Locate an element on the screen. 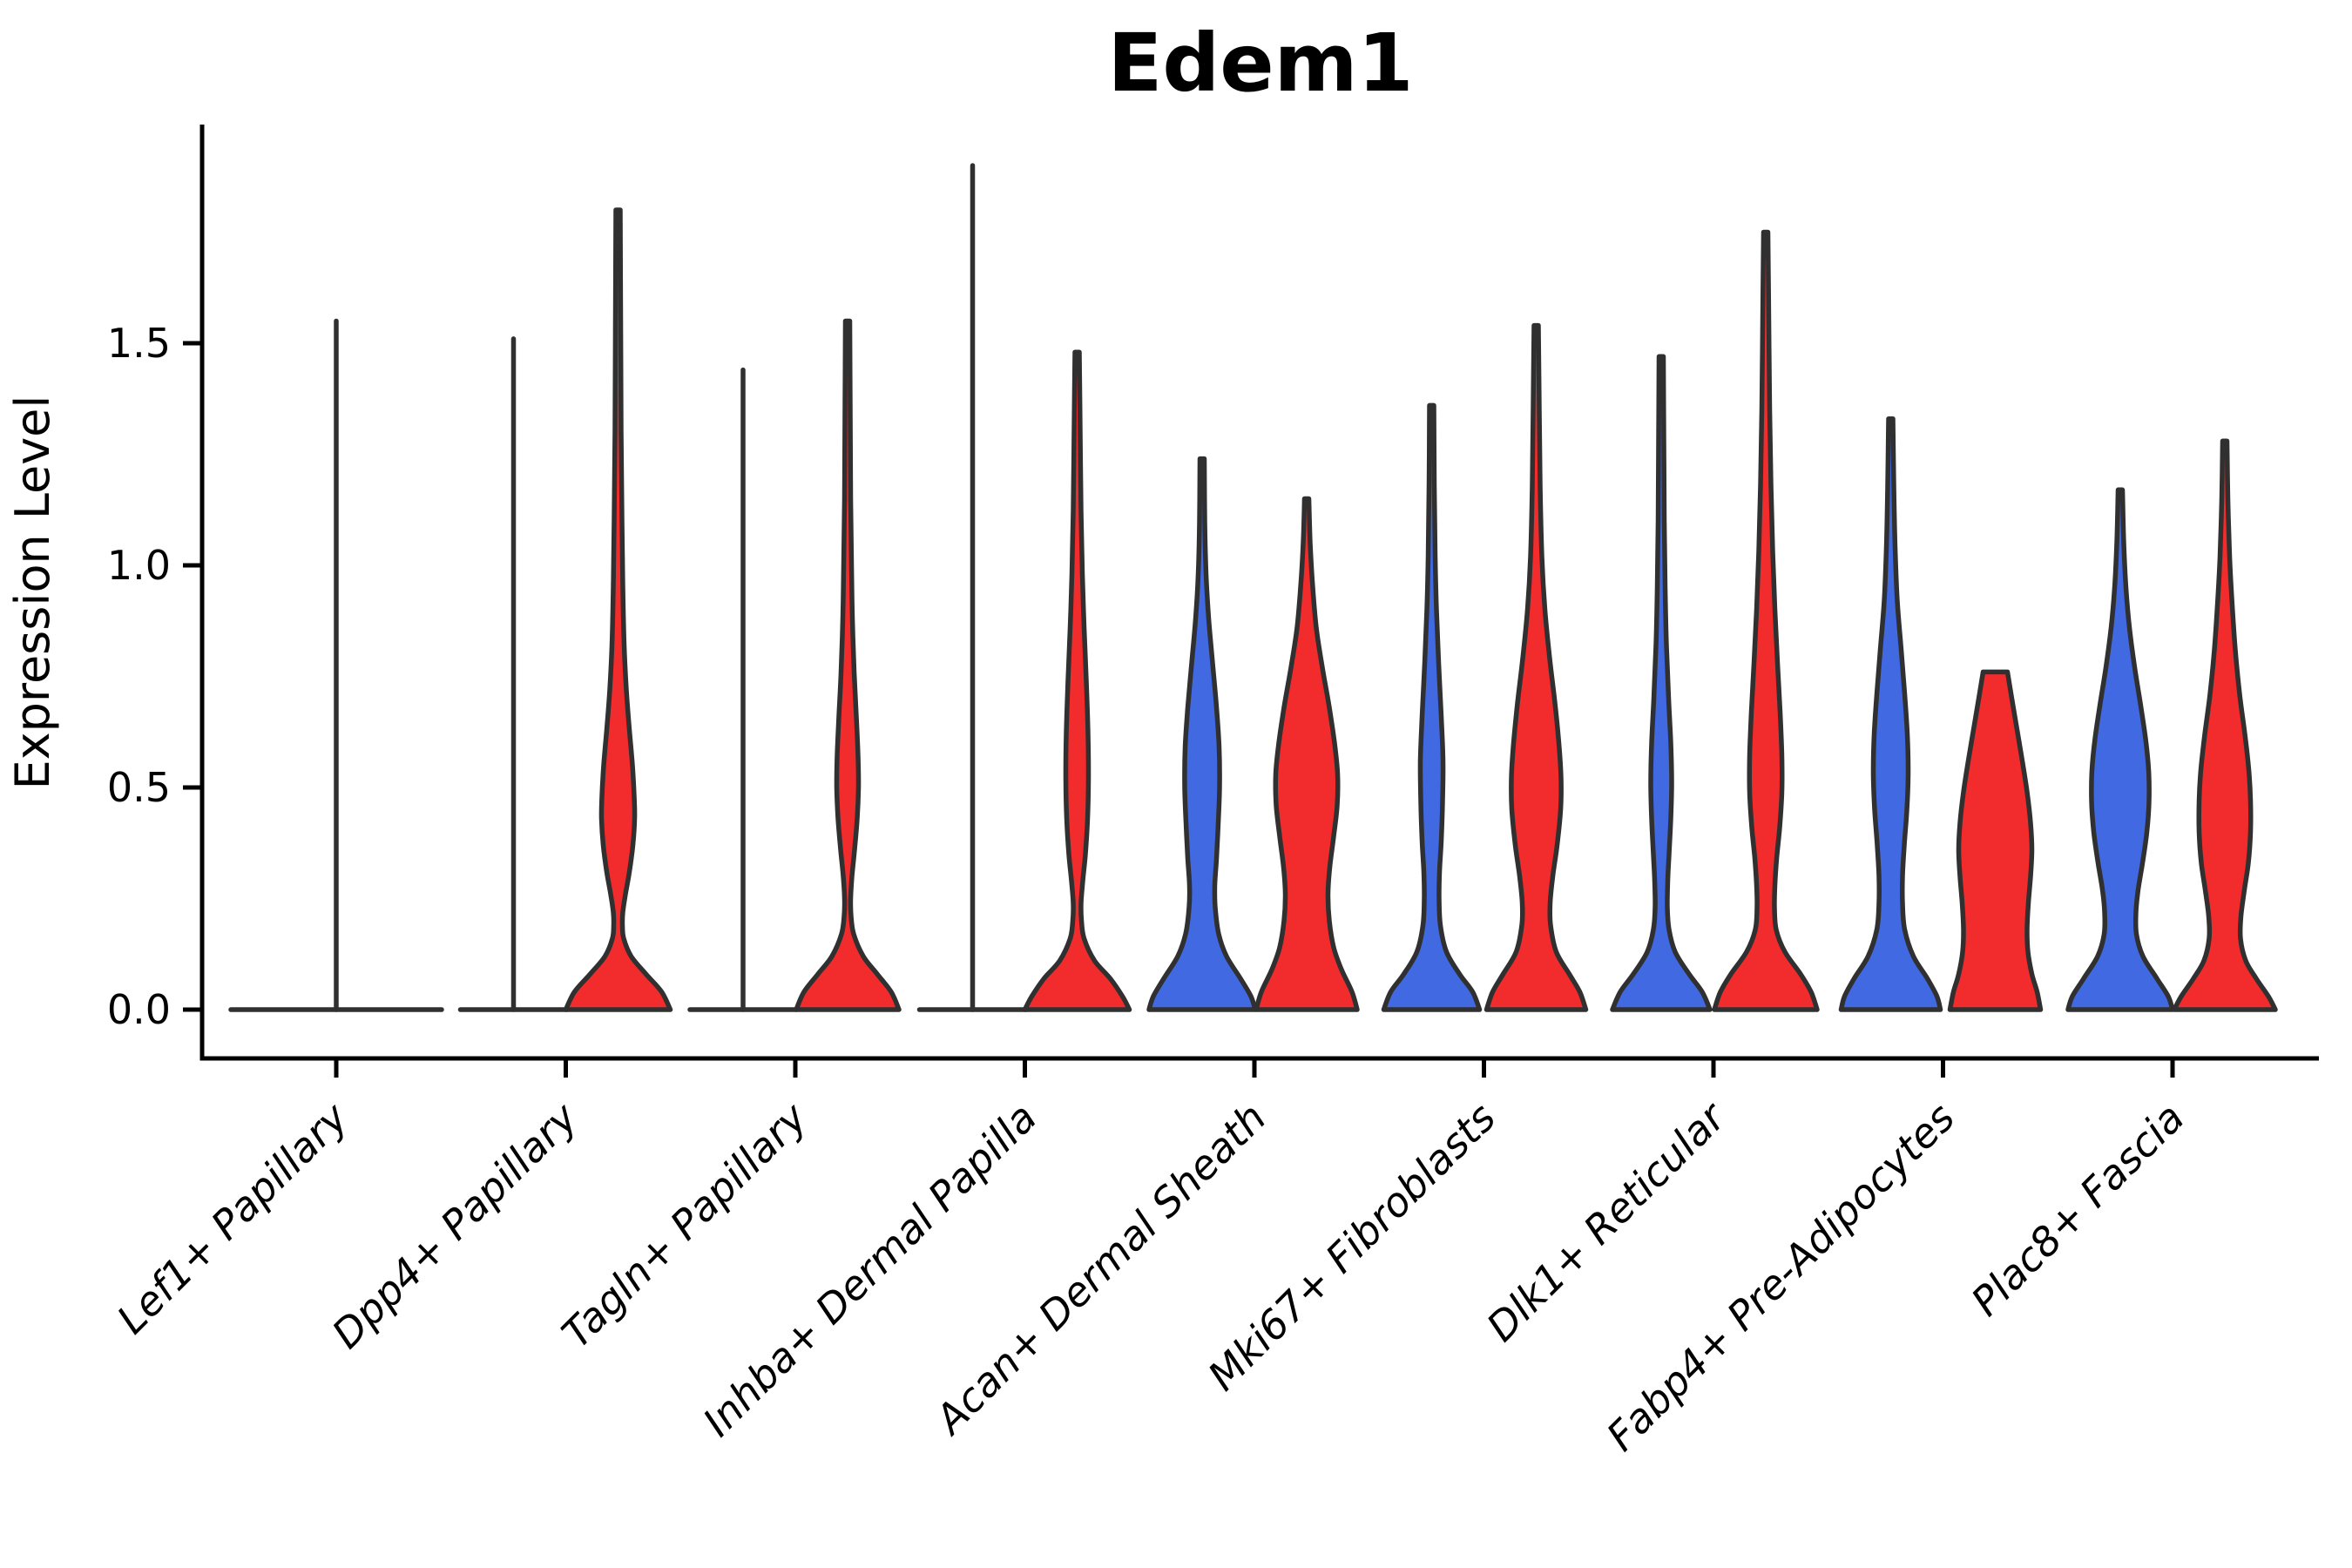  violin-plac8-fascia-blue is located at coordinates (2120, 749).